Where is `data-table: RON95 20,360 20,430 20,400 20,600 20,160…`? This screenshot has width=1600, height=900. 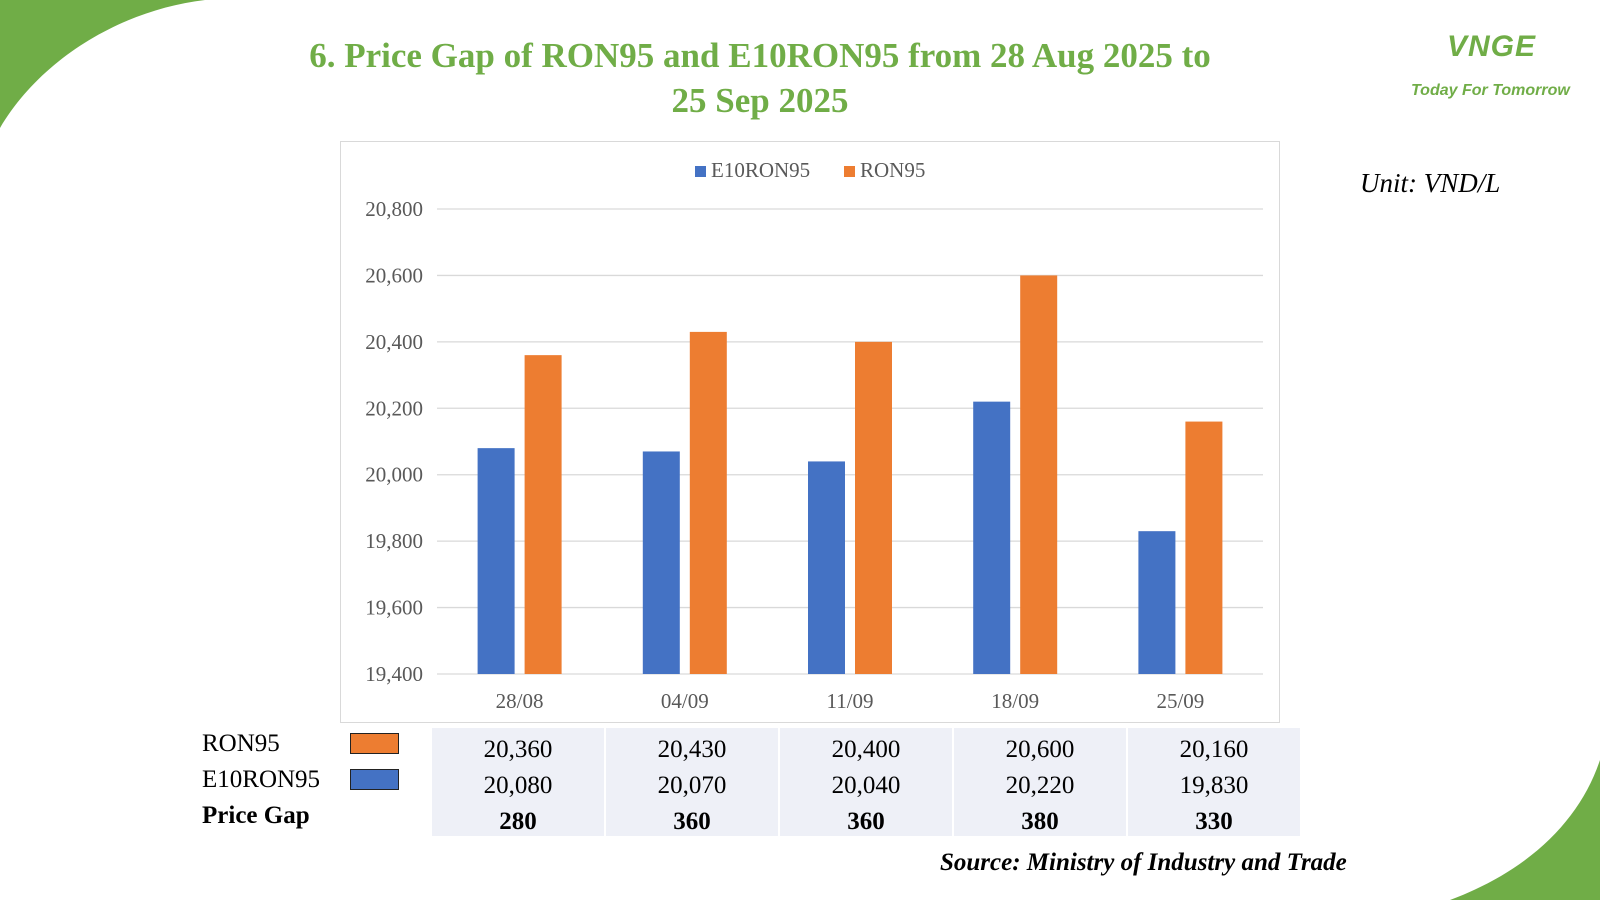
data-table: RON95 20,360 20,430 20,400 20,600 20,160… is located at coordinates (751, 782).